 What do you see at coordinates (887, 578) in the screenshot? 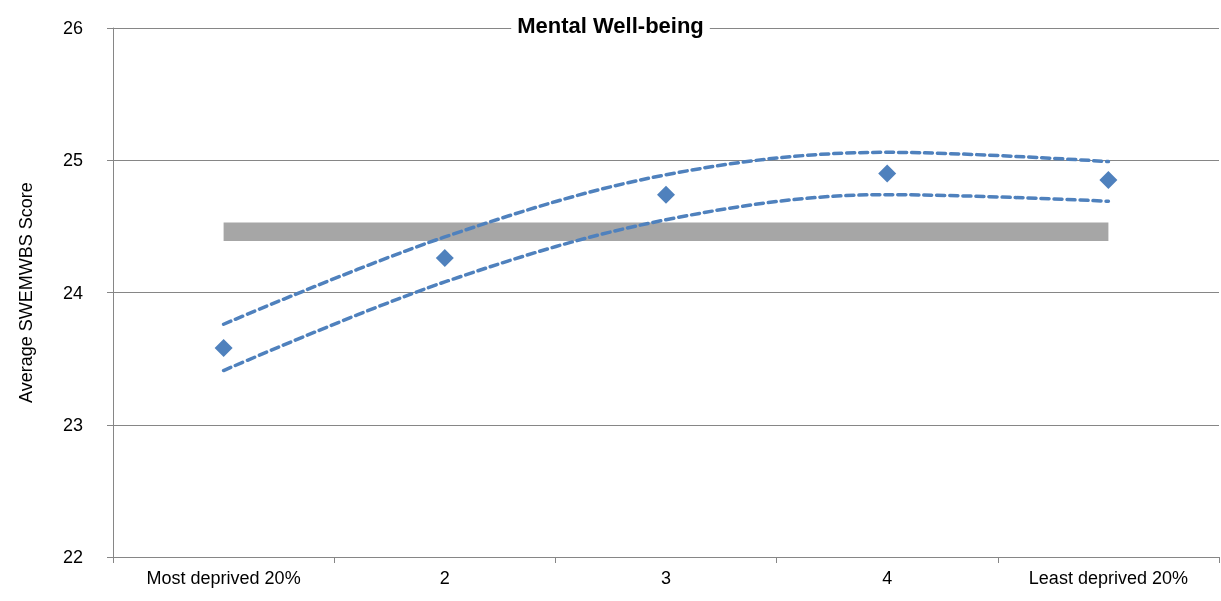
I see `x-tick-label: 4` at bounding box center [887, 578].